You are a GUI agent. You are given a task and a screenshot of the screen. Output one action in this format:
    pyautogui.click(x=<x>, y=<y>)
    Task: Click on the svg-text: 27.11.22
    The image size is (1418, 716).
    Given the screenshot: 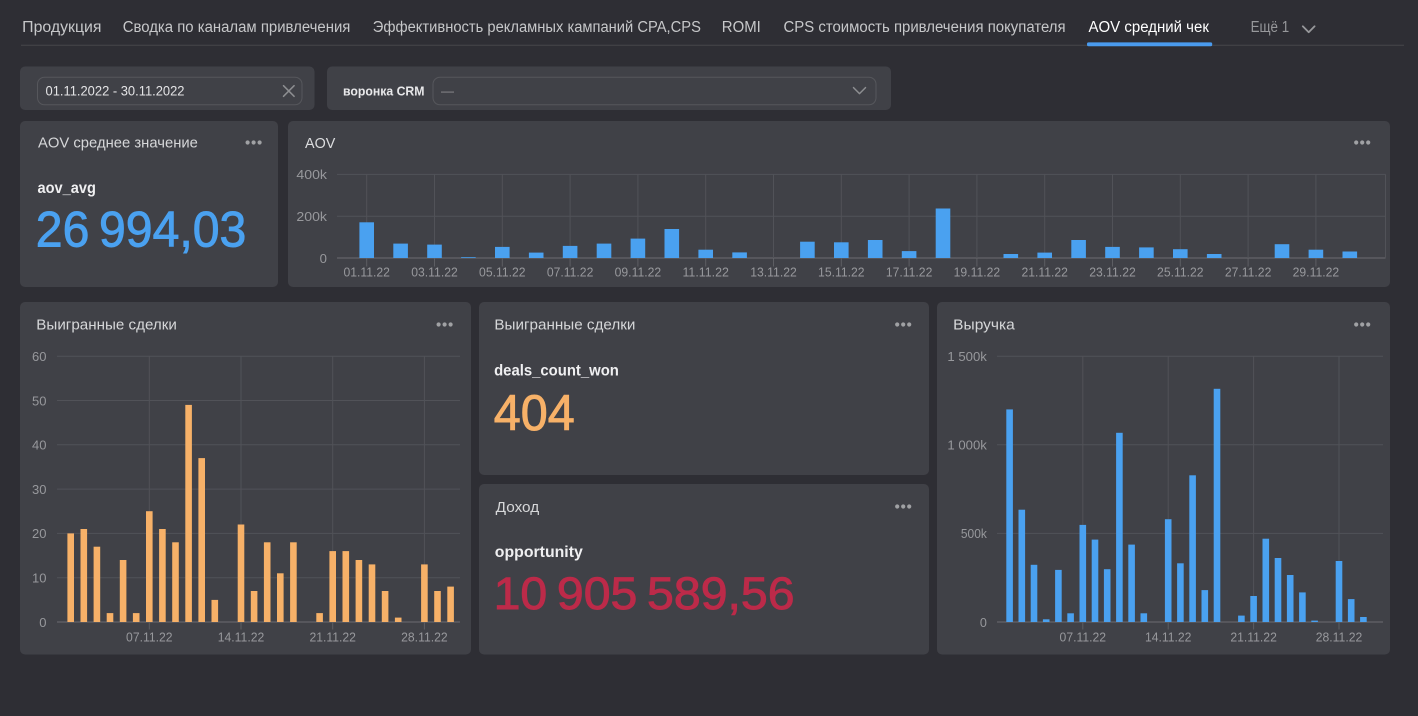 What is the action you would take?
    pyautogui.click(x=1248, y=272)
    